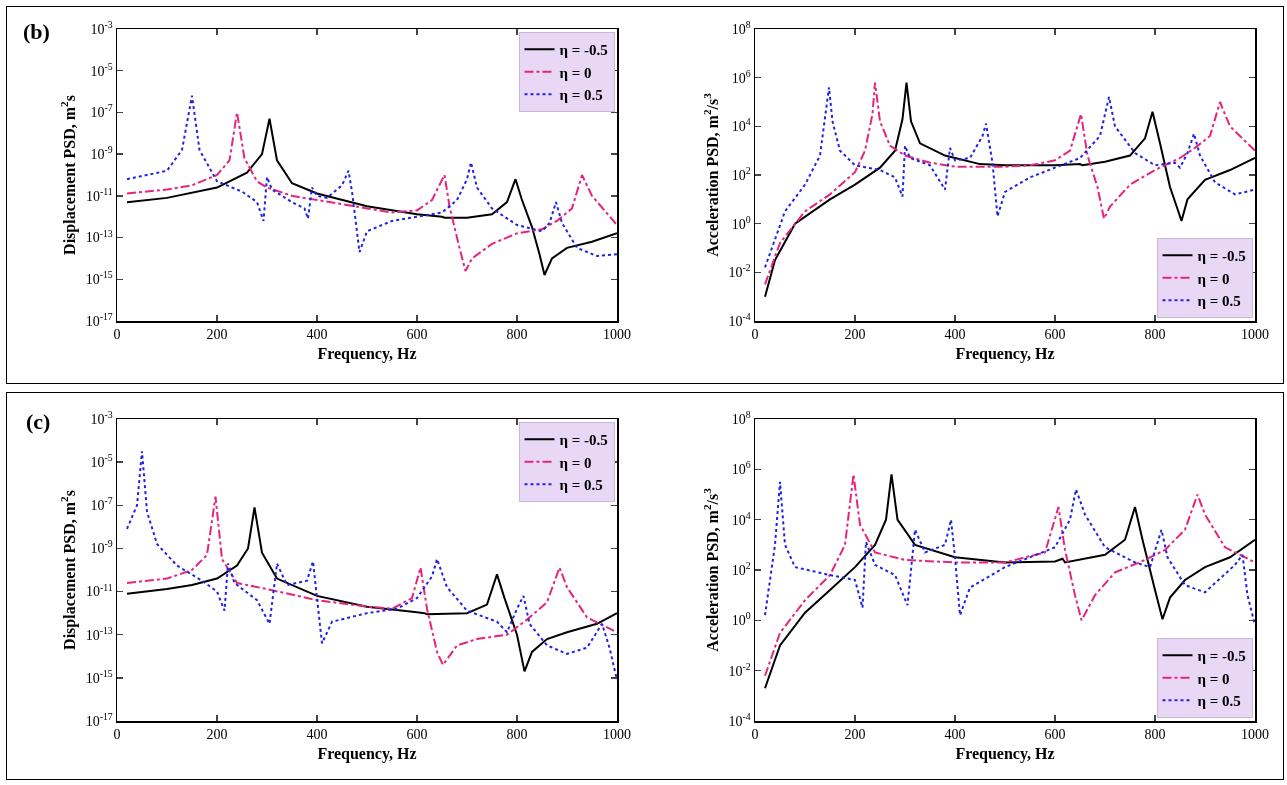 This screenshot has width=1287, height=785. I want to click on text: (b), so click(36, 31).